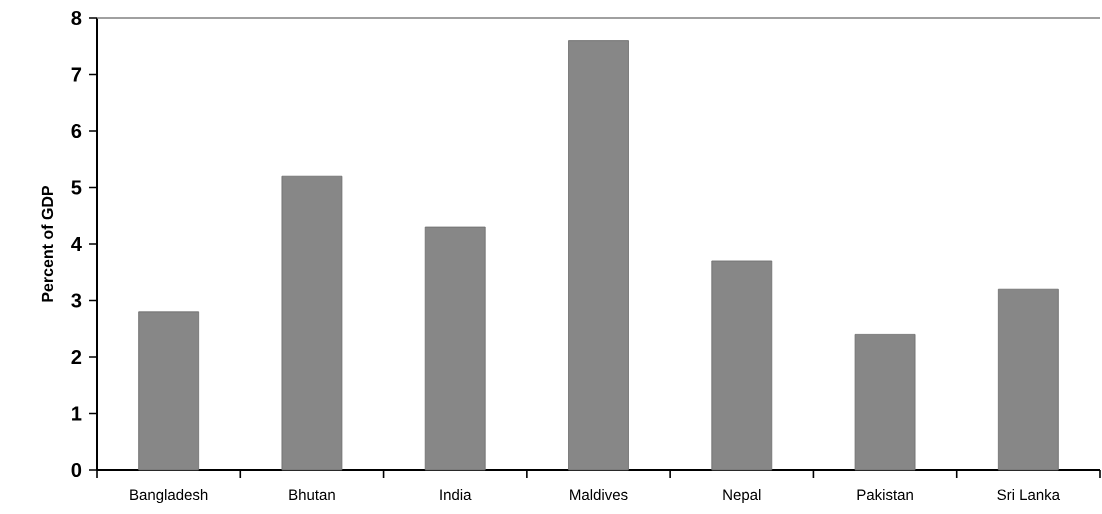  I want to click on x-tick-label: Maldives, so click(599, 495).